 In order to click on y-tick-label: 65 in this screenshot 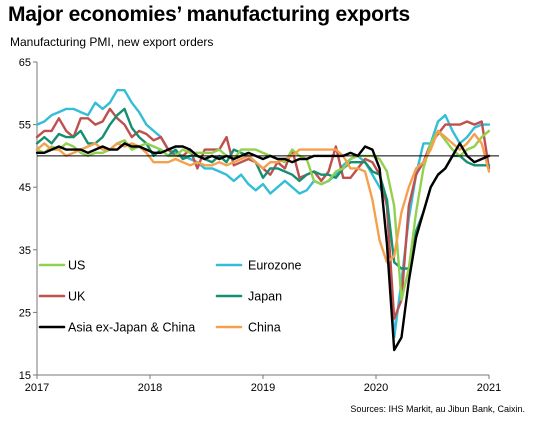, I will do `click(25, 63)`.